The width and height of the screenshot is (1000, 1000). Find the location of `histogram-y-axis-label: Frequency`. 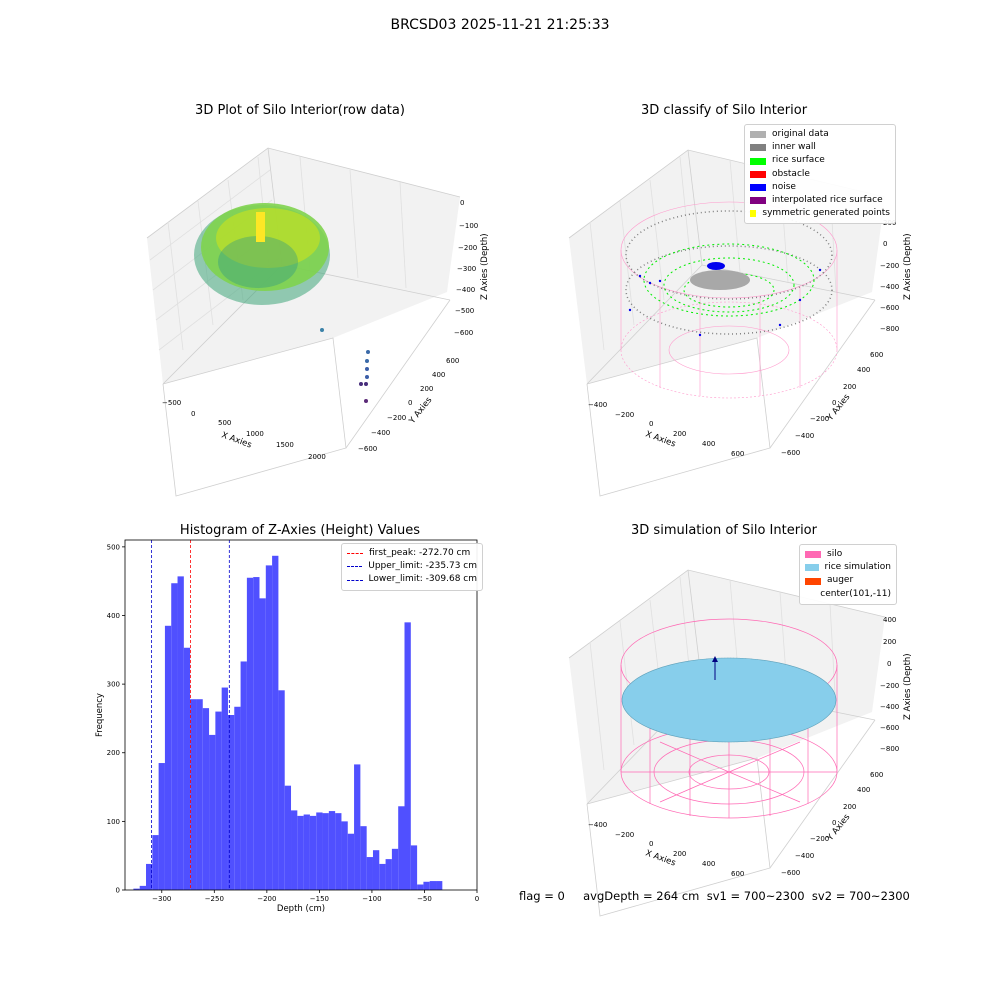

histogram-y-axis-label: Frequency is located at coordinates (100, 715).